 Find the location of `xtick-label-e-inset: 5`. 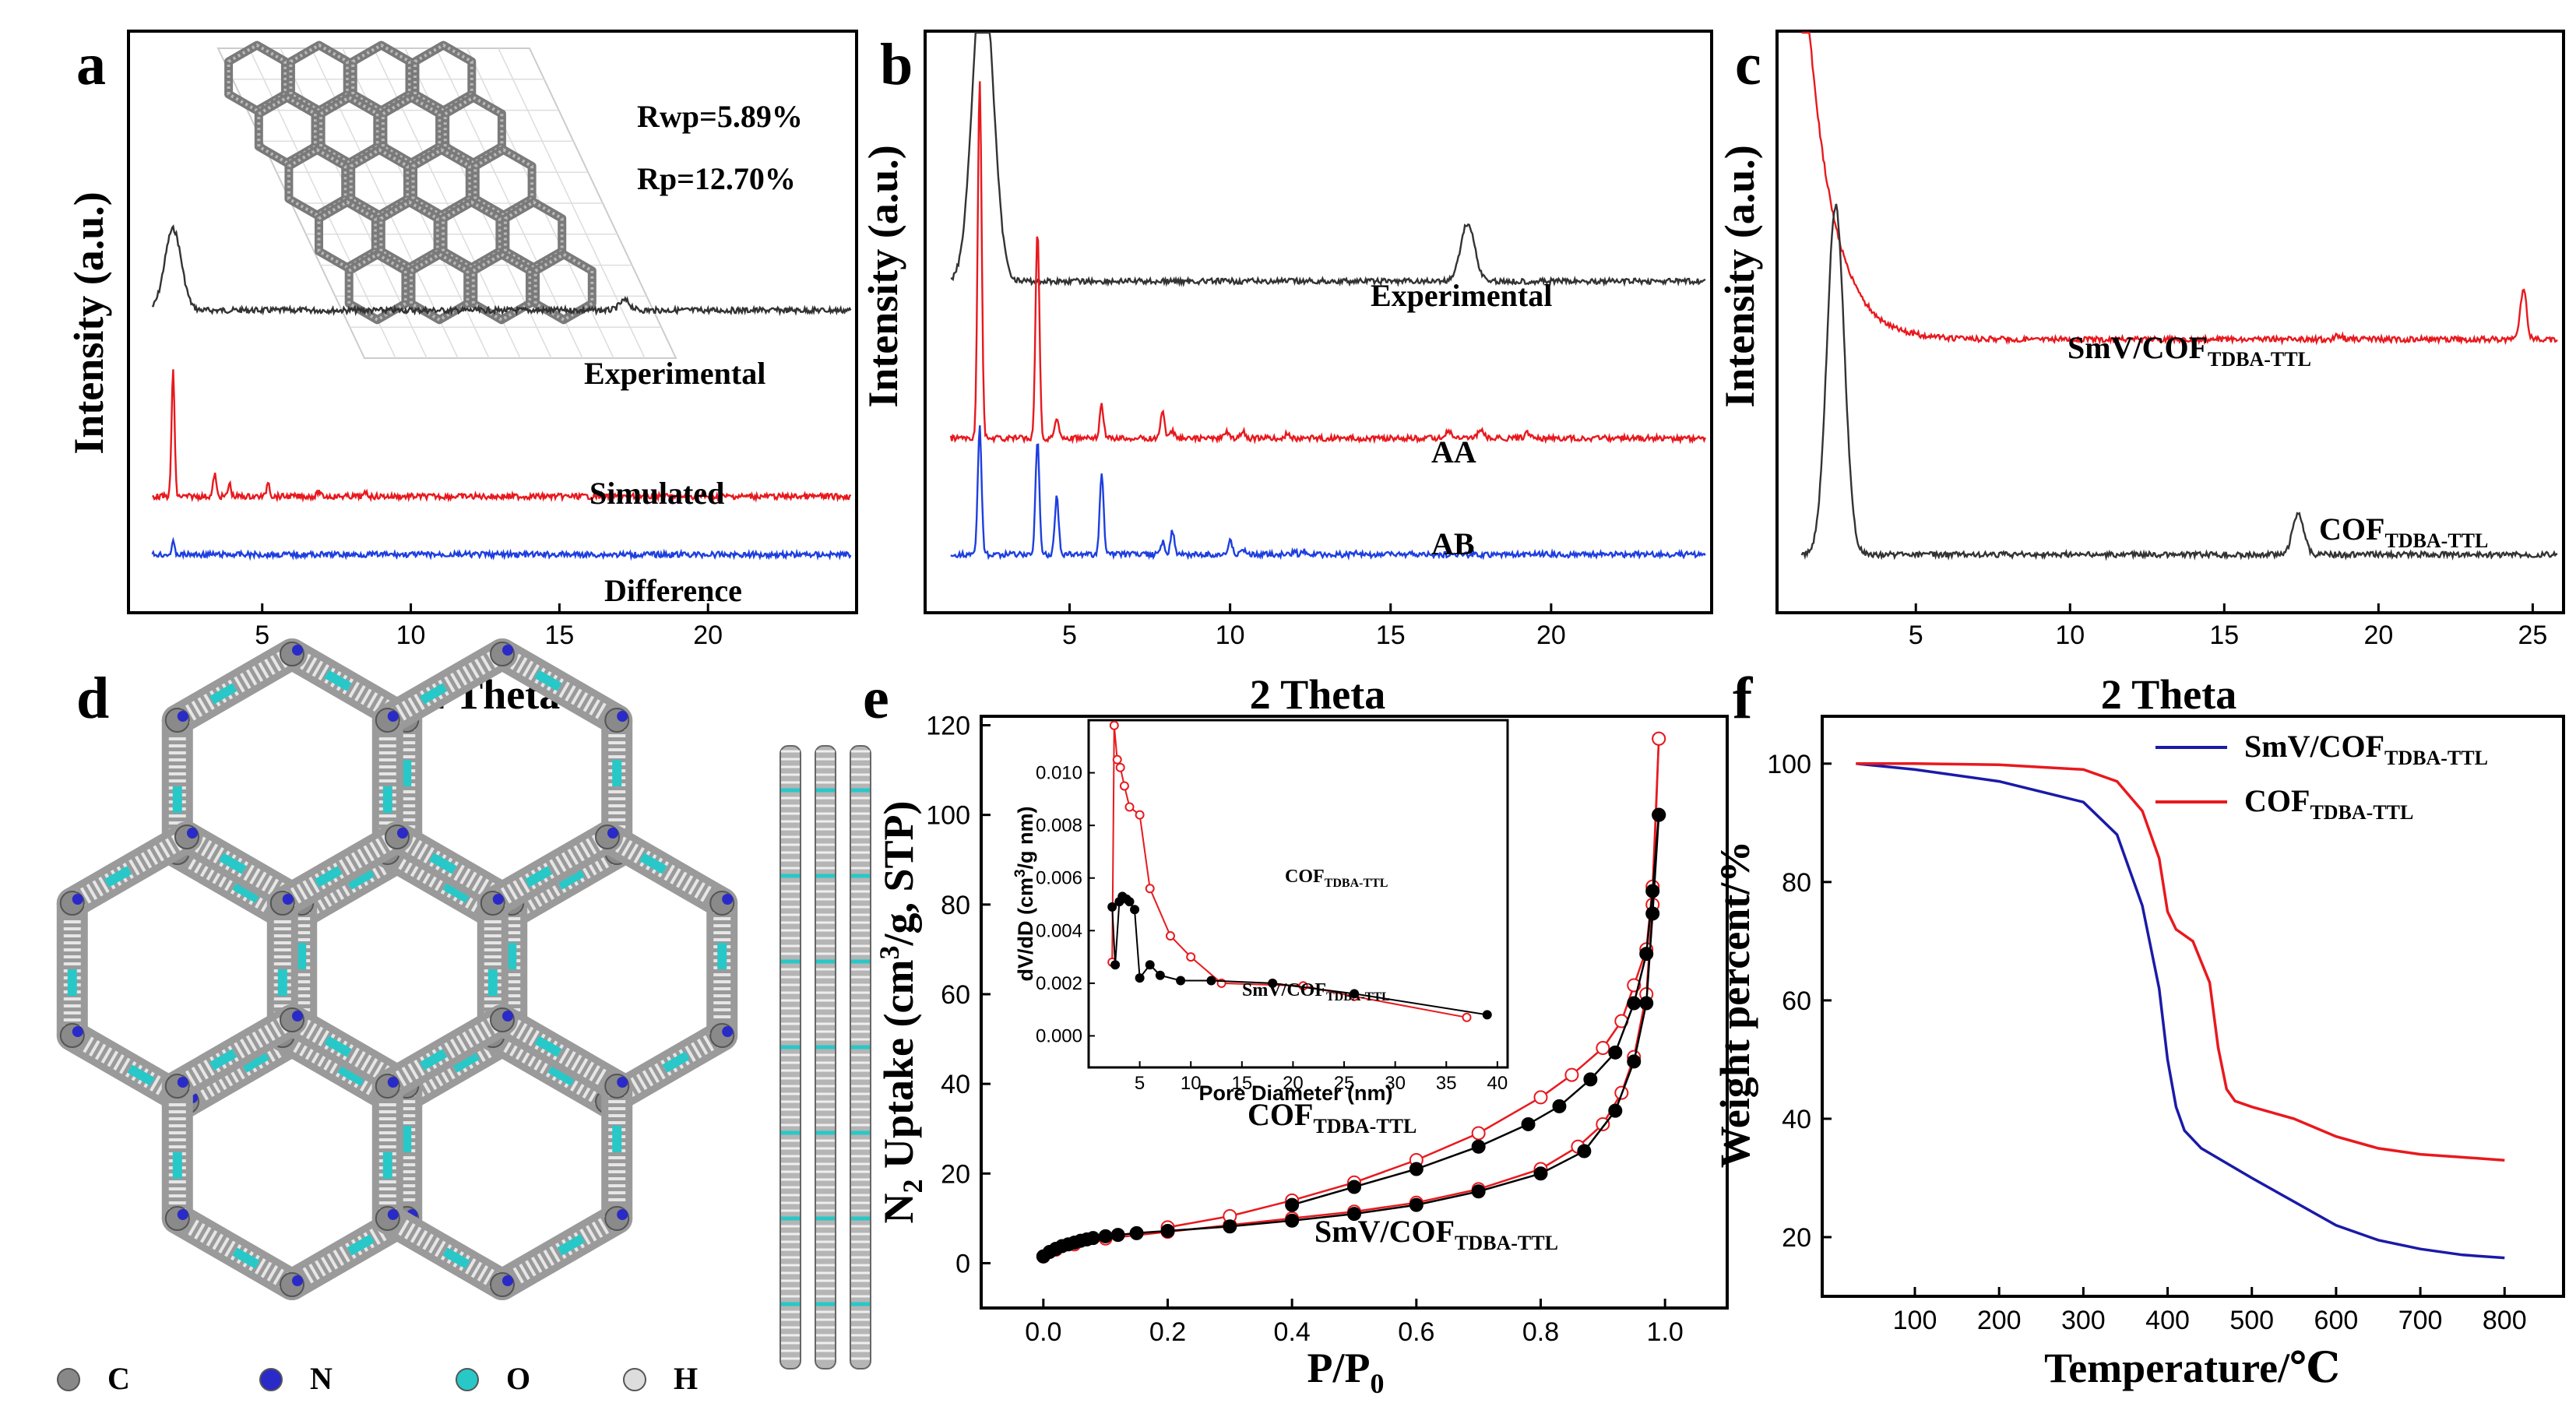

xtick-label-e-inset: 5 is located at coordinates (1140, 1083).